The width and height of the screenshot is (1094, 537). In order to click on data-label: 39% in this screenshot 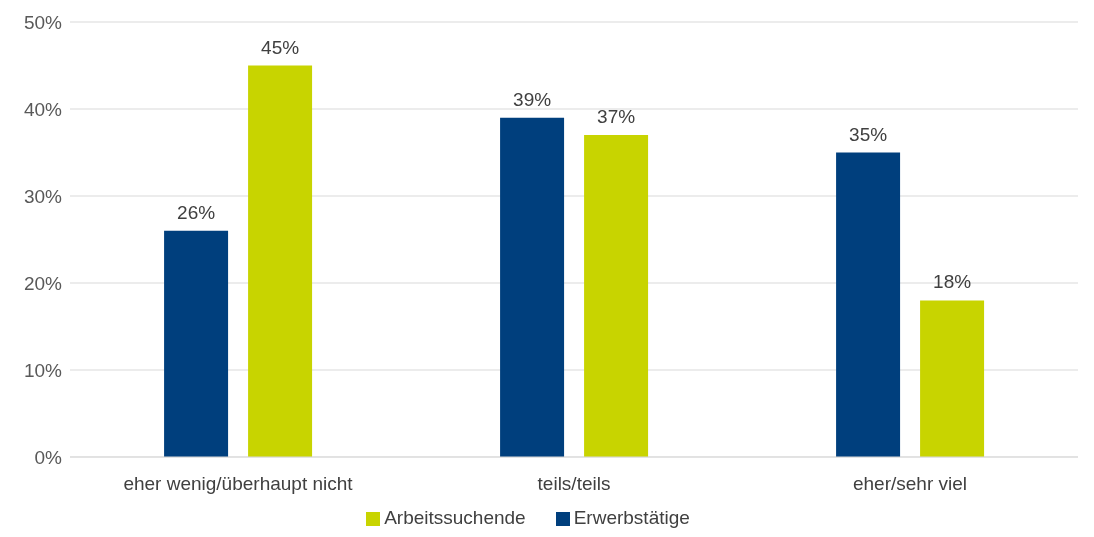, I will do `click(532, 99)`.